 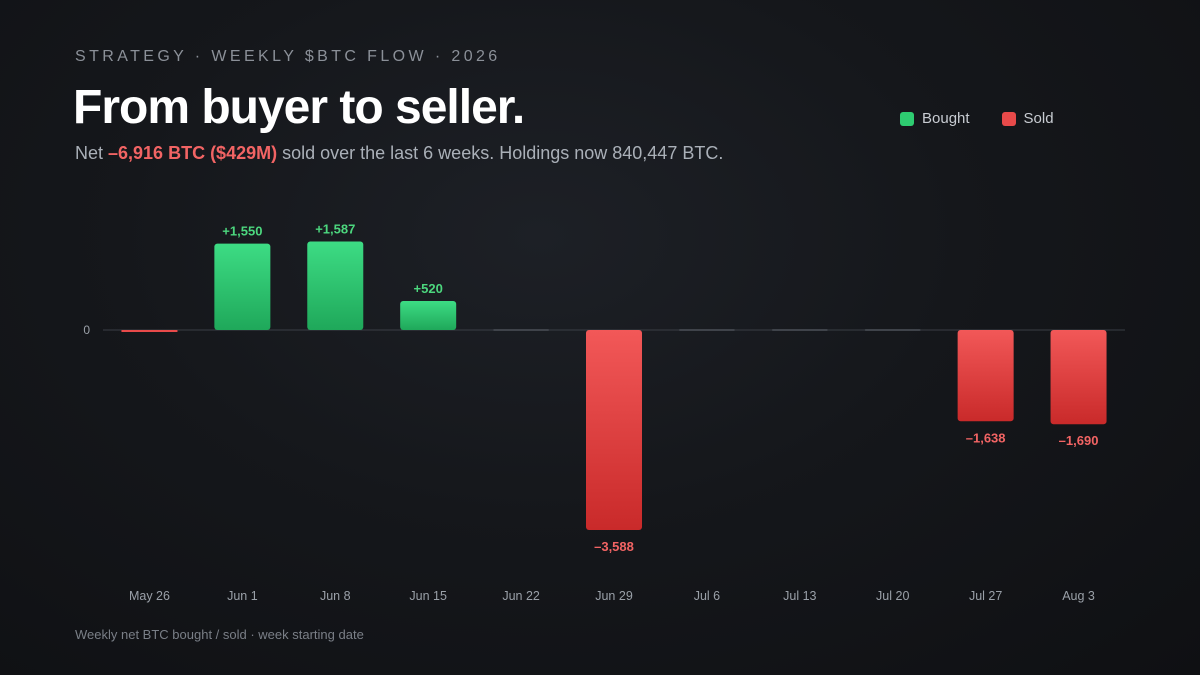 What do you see at coordinates (1078, 596) in the screenshot?
I see `x-tick-label: Aug 3` at bounding box center [1078, 596].